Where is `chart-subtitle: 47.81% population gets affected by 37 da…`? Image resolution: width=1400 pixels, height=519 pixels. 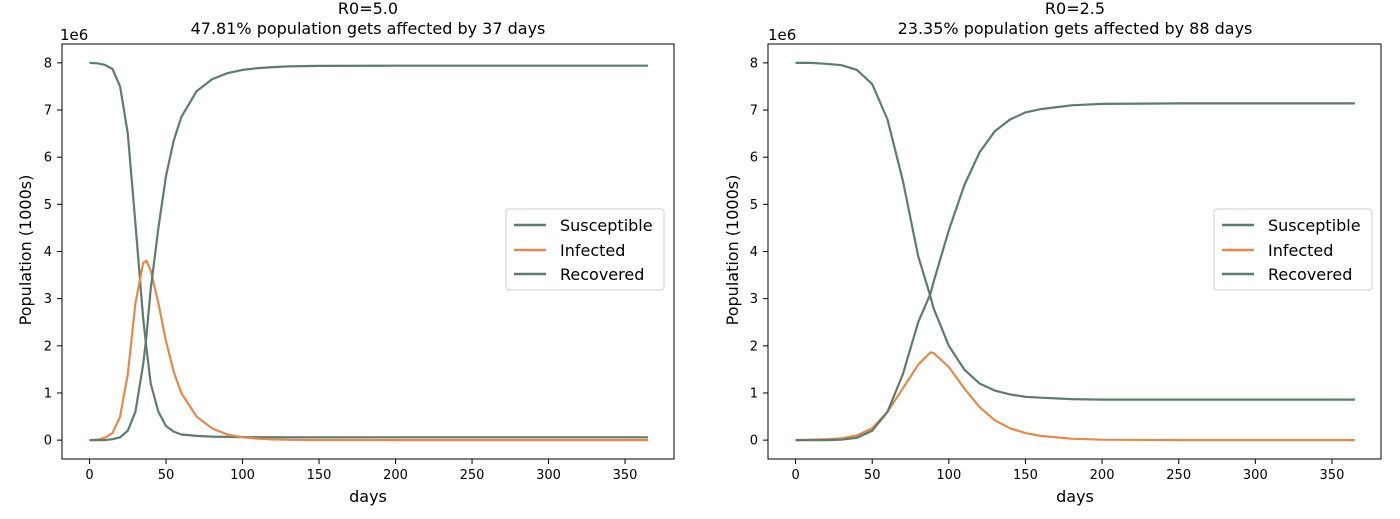 chart-subtitle: 47.81% population gets affected by 37 da… is located at coordinates (368, 28).